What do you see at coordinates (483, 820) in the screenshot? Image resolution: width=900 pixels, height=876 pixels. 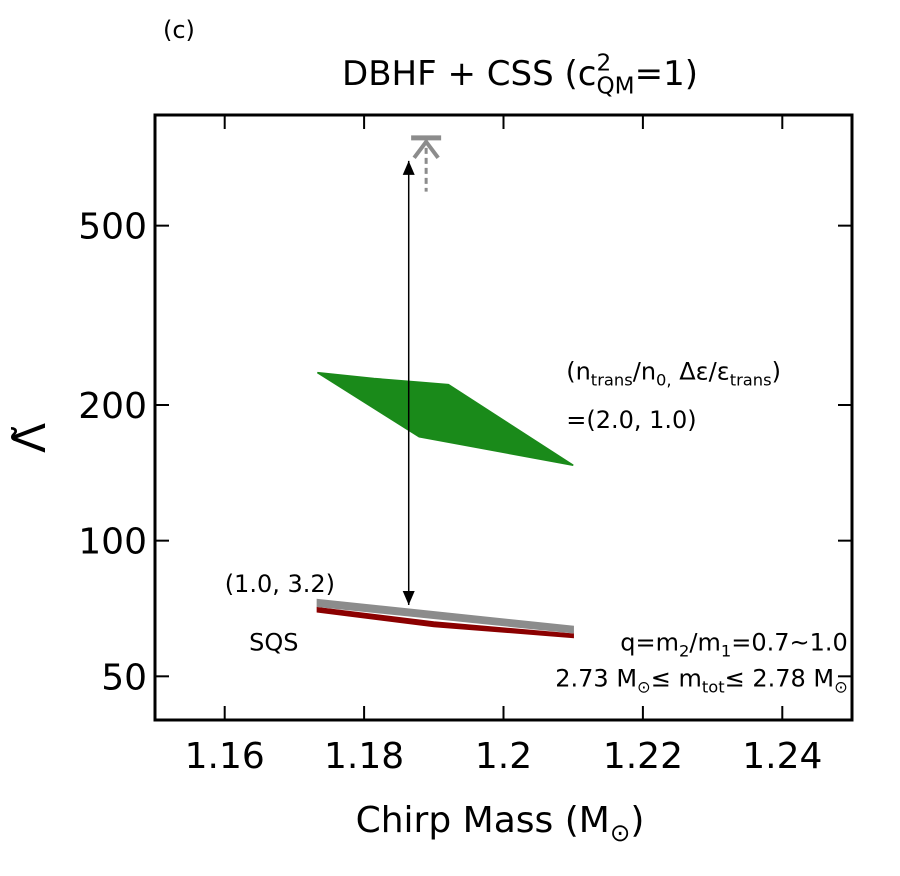 I see `text-part: Chirp Mass (M` at bounding box center [483, 820].